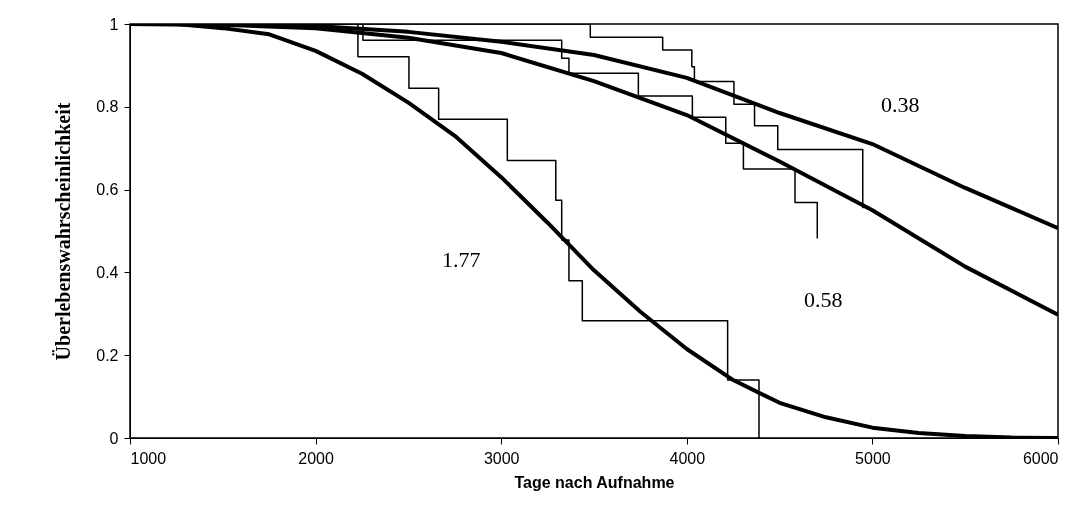 The image size is (1088, 529). I want to click on y-tick-label: 0.2, so click(107, 355).